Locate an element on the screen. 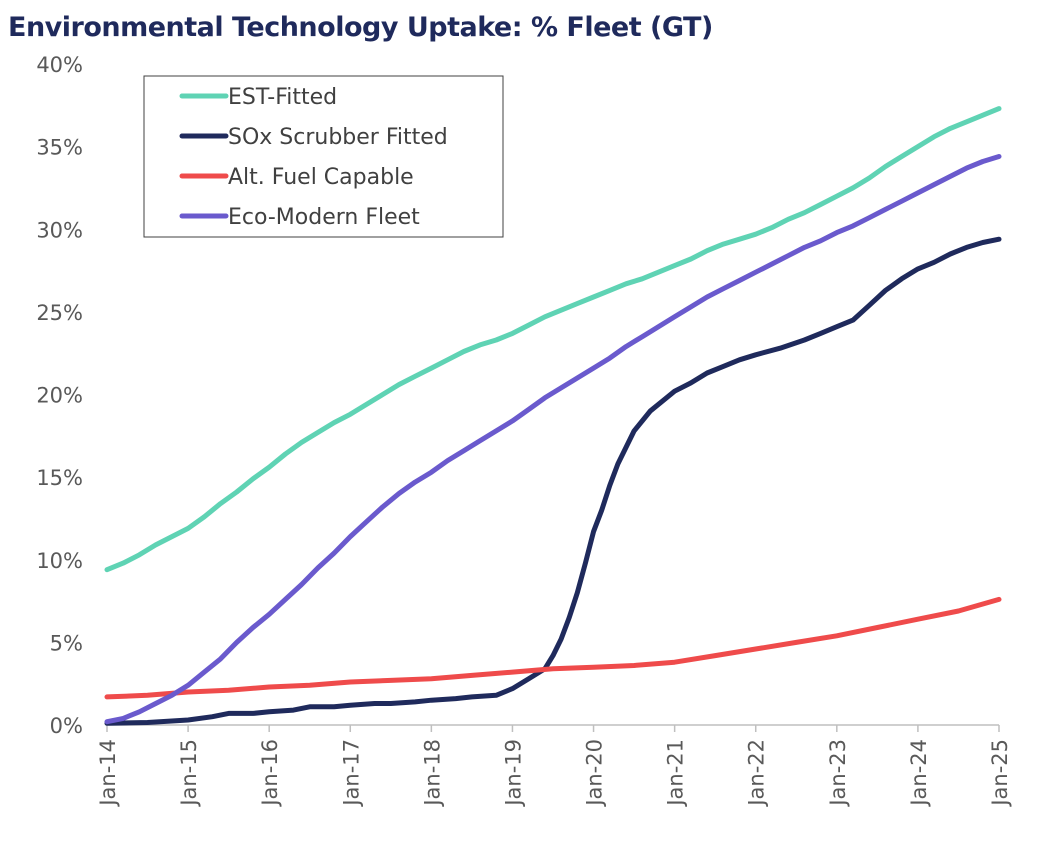 The width and height of the screenshot is (1044, 848). y-tick-label: 0% is located at coordinates (66, 726).